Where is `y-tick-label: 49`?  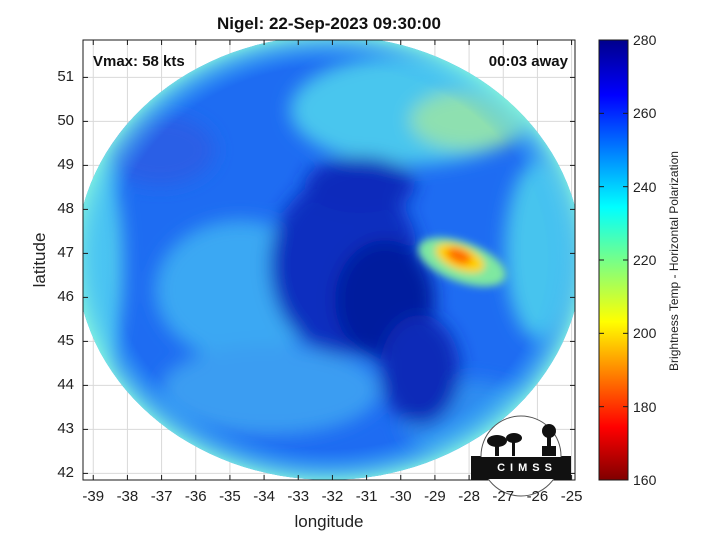
y-tick-label: 49 is located at coordinates (65, 165).